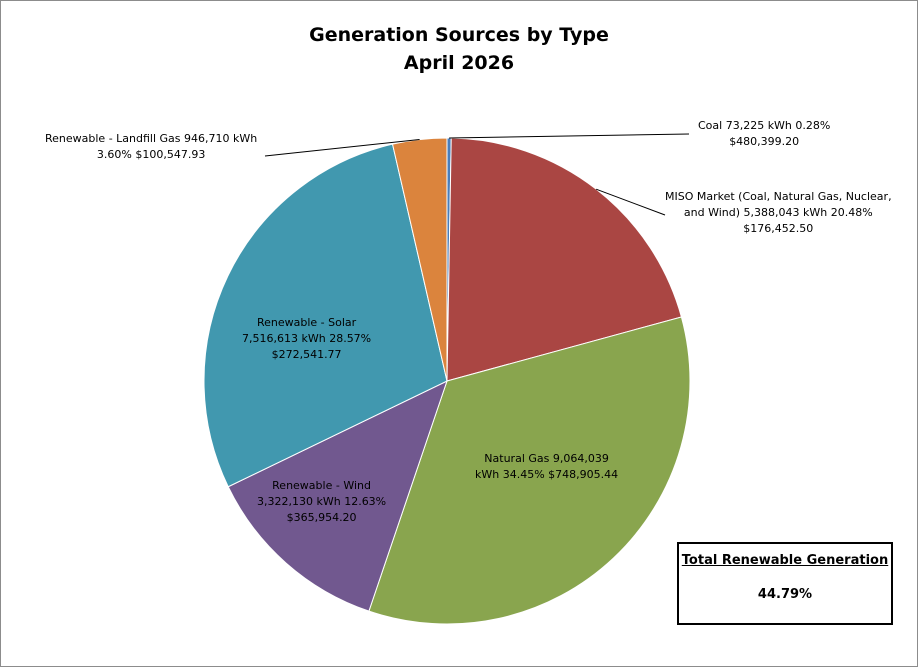 The height and width of the screenshot is (667, 918). I want to click on data-label-wind-line3: $365,954.20, so click(321, 517).